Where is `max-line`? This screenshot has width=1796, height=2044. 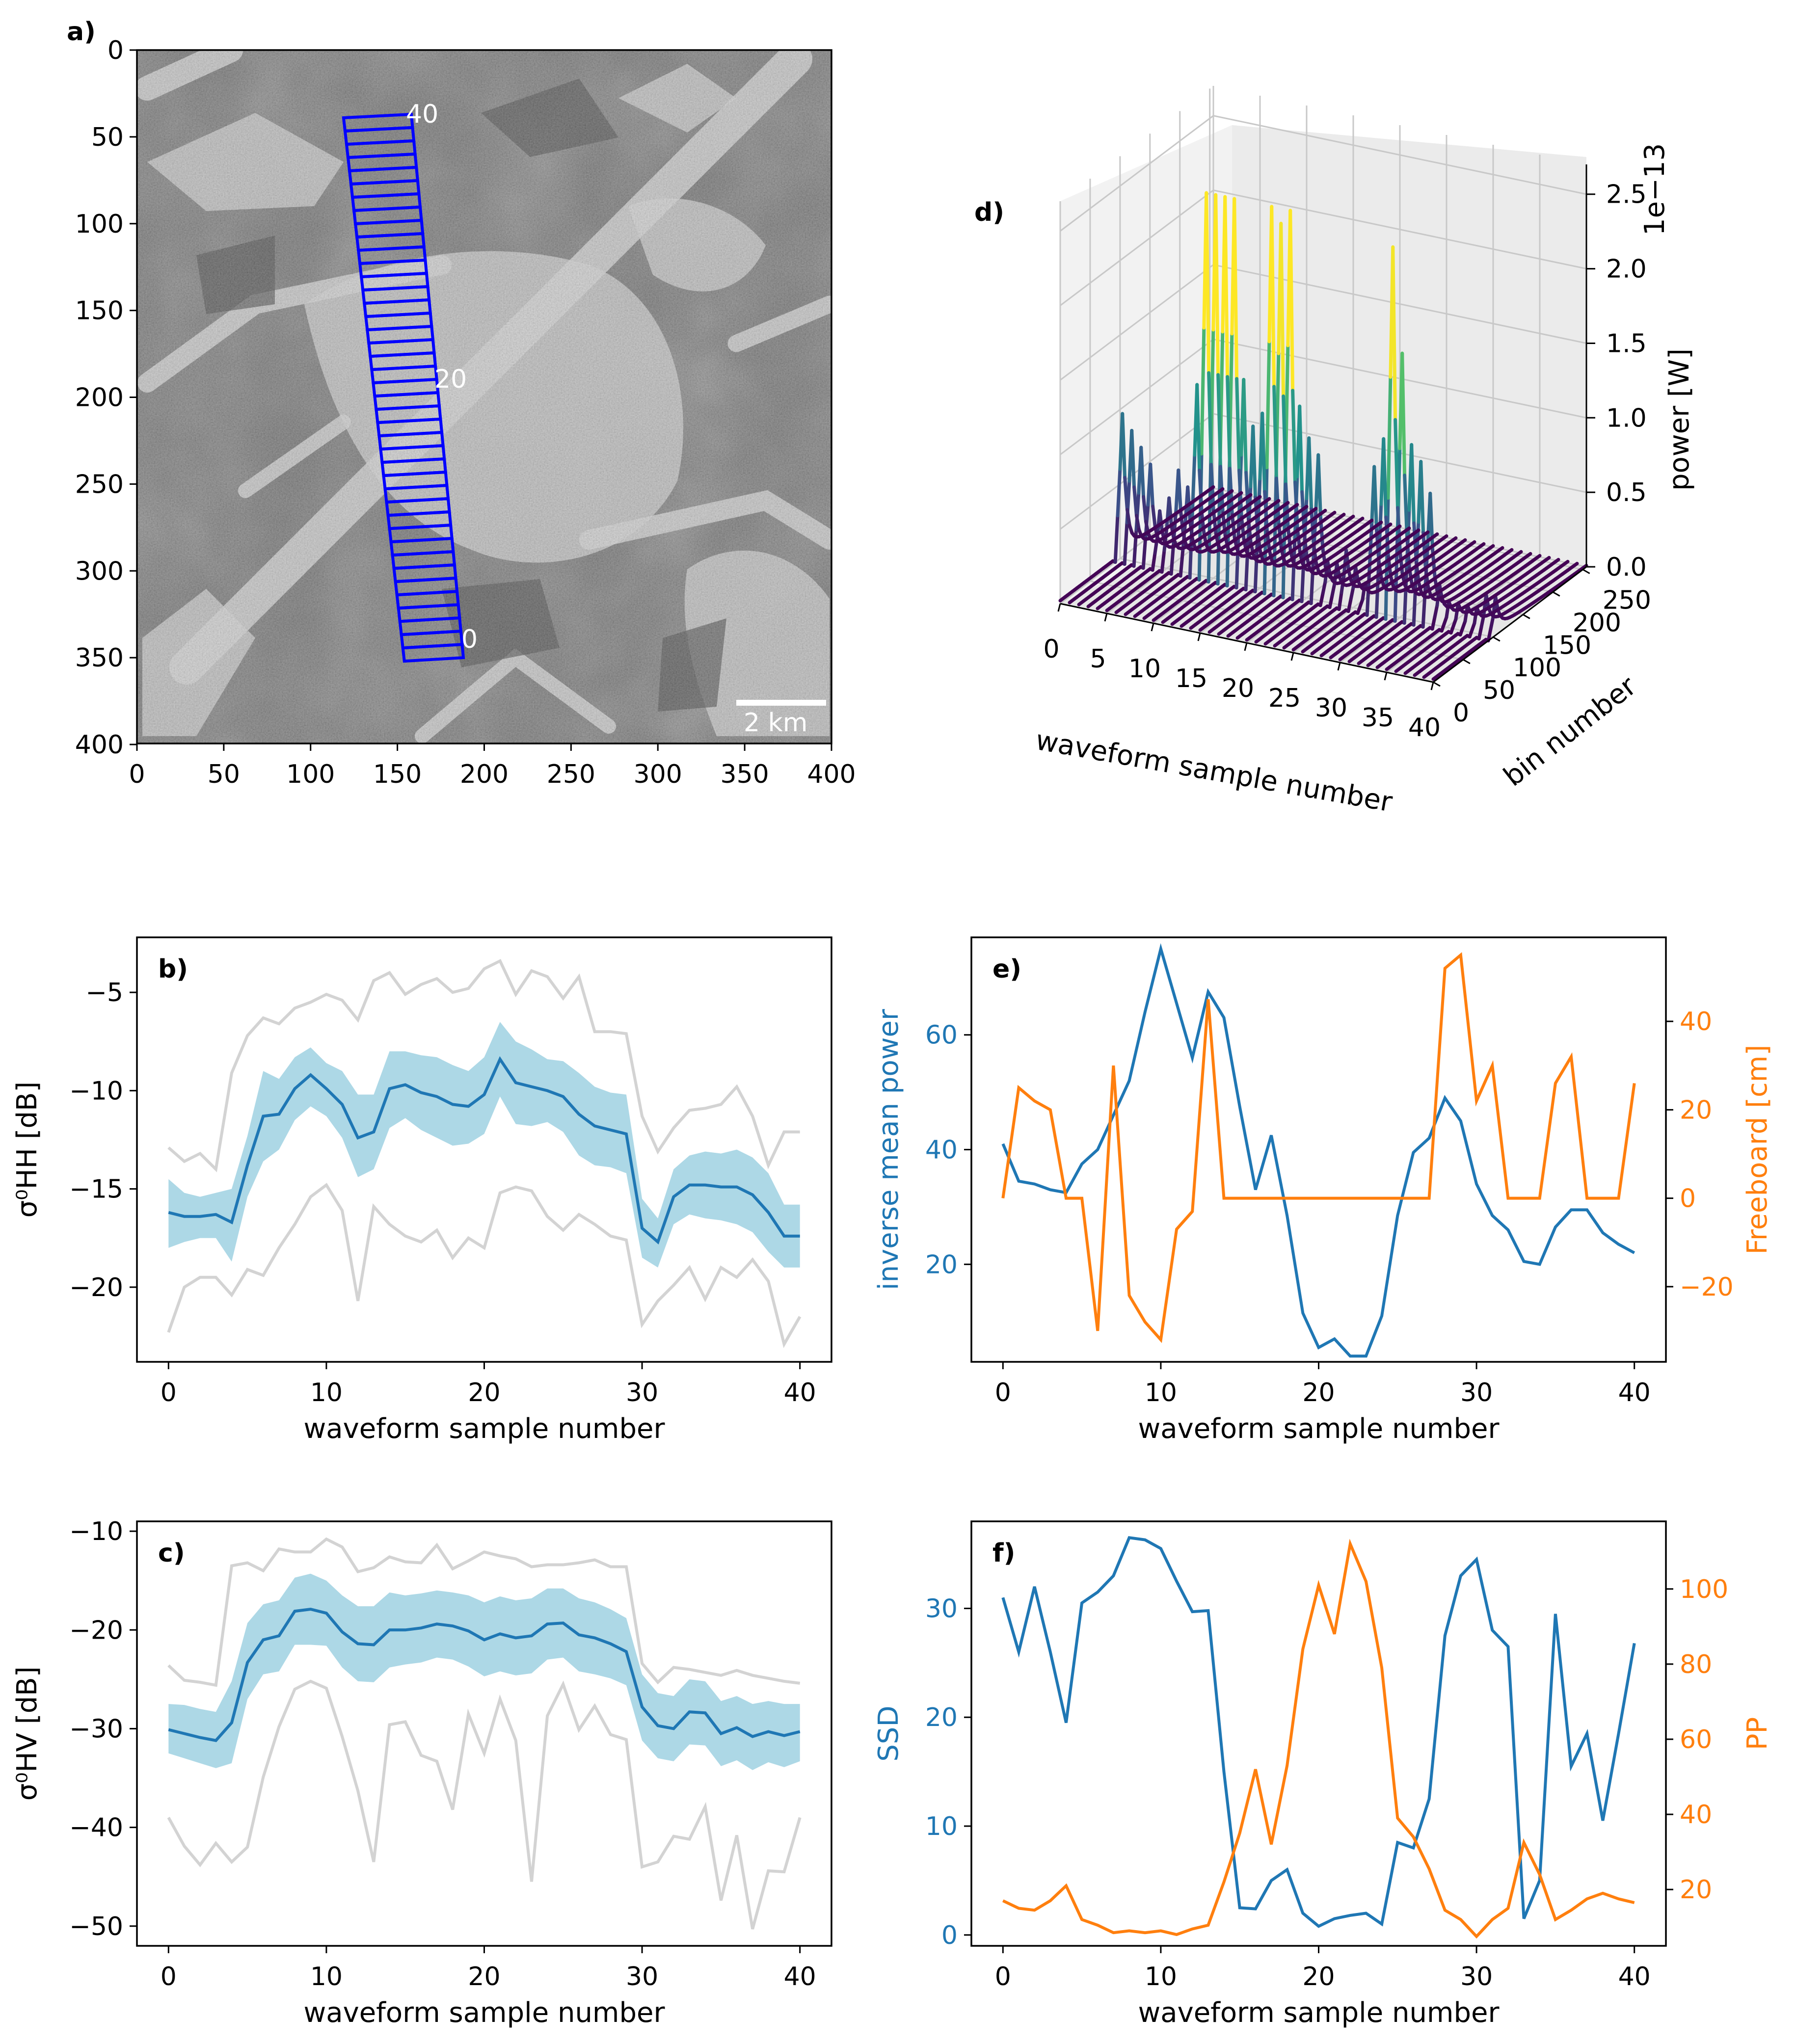 max-line is located at coordinates (483, 1065).